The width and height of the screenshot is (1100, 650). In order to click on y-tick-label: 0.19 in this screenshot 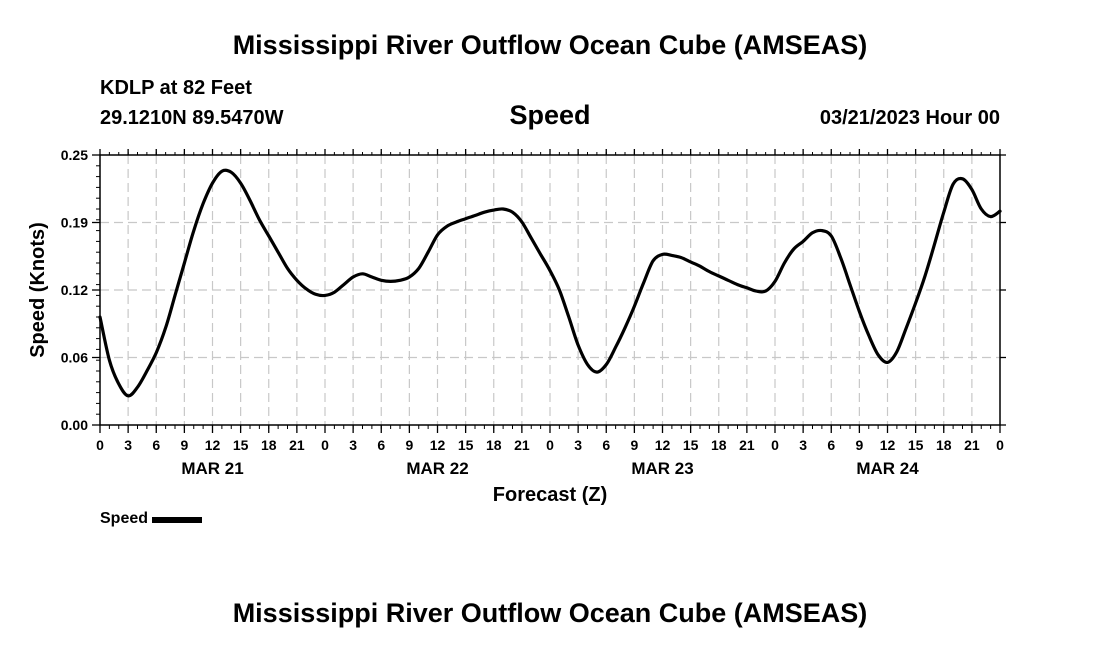, I will do `click(74, 223)`.